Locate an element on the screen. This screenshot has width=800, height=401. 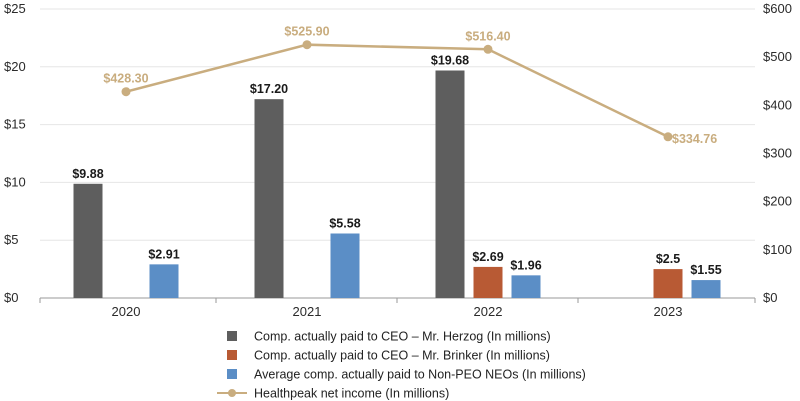
line-data-label: $516.40 is located at coordinates (487, 36).